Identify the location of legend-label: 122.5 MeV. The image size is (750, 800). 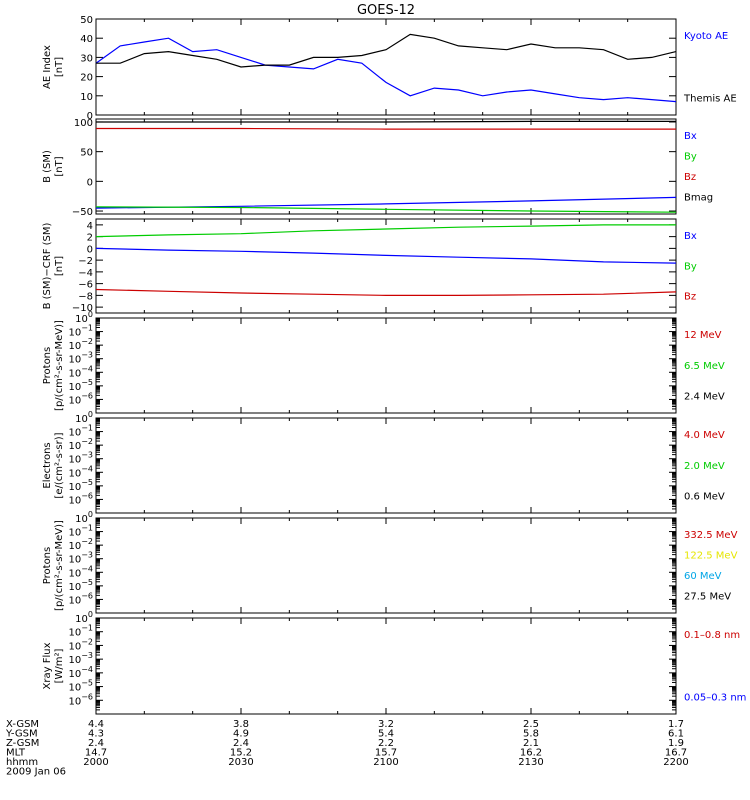
(711, 556).